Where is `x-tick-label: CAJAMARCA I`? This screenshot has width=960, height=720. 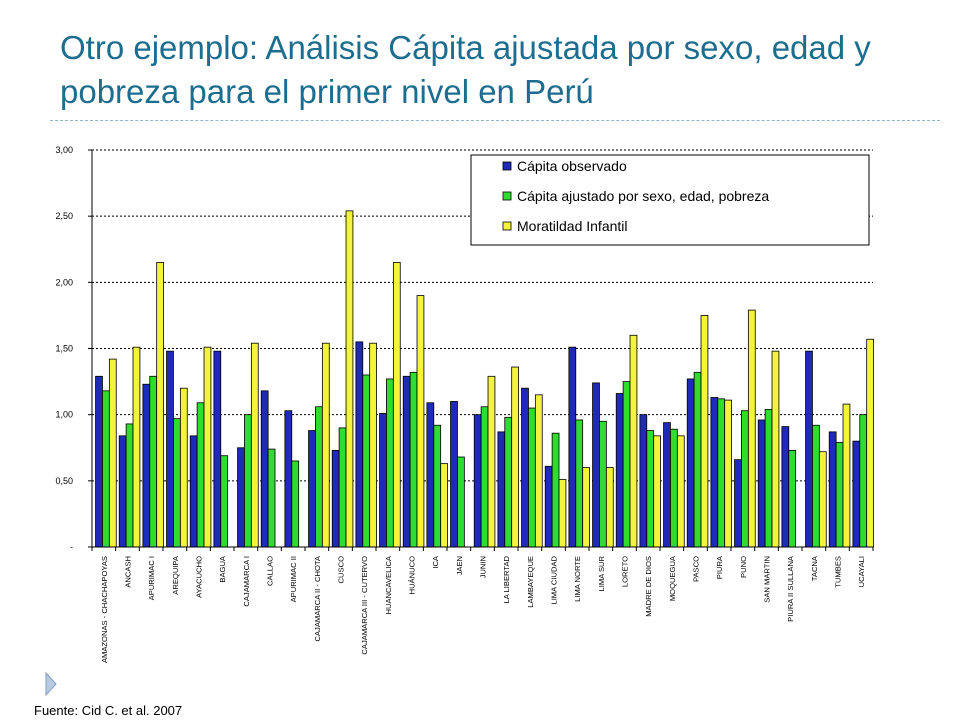
x-tick-label: CAJAMARCA I is located at coordinates (246, 581).